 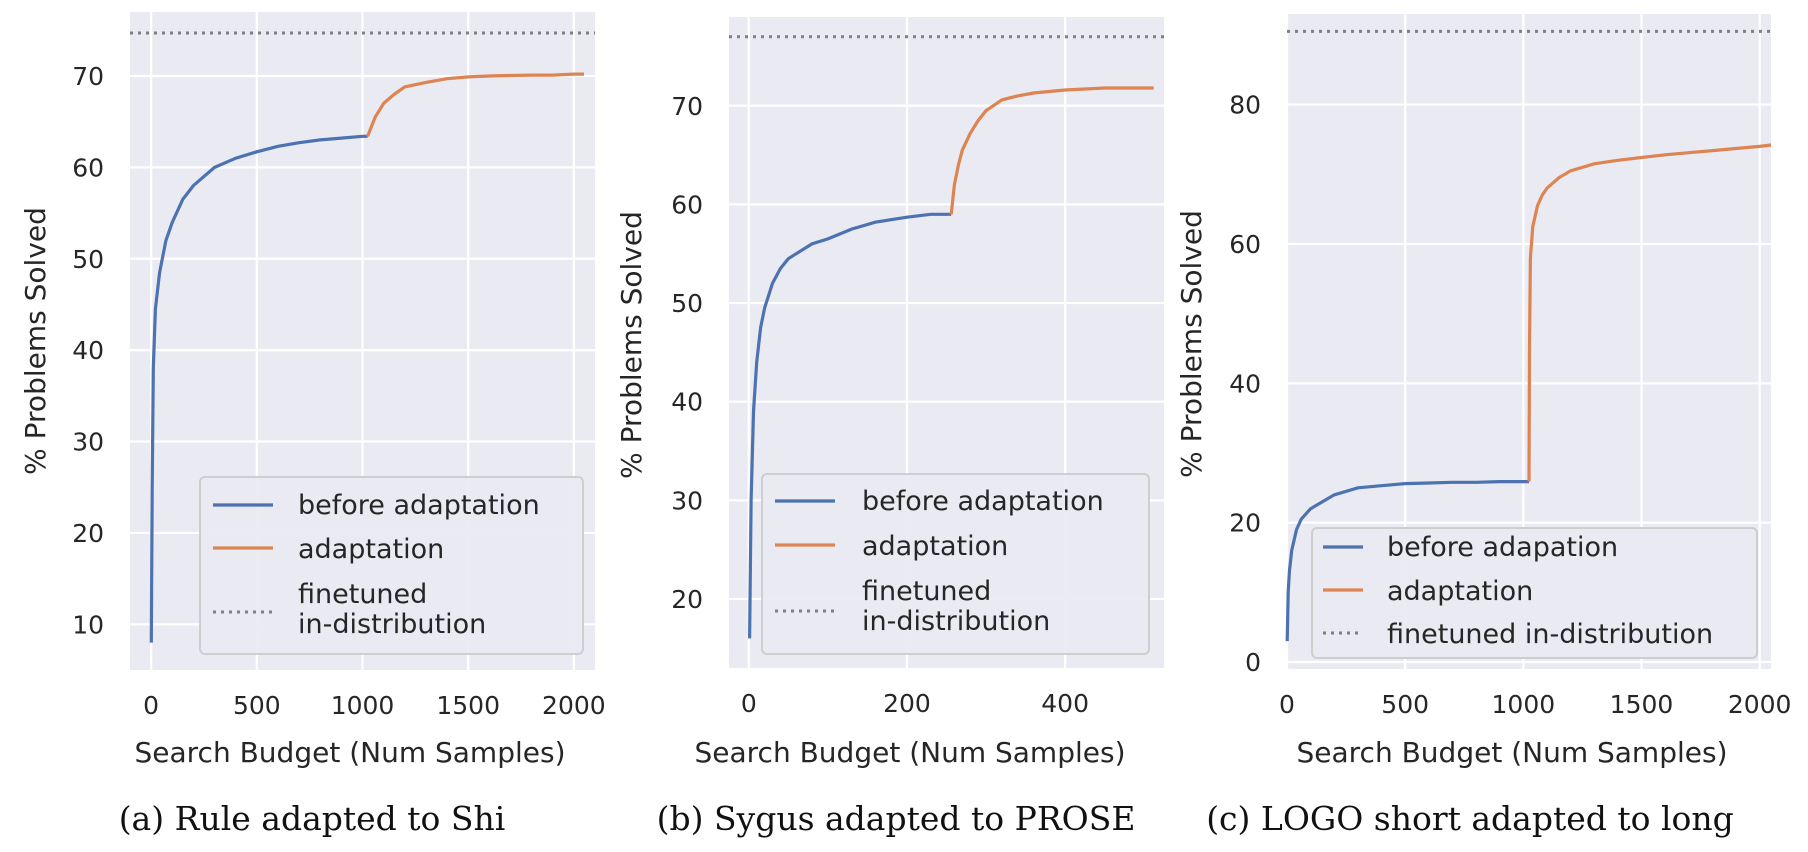 I want to click on y-tick-label-c: 60, so click(x=1245, y=244).